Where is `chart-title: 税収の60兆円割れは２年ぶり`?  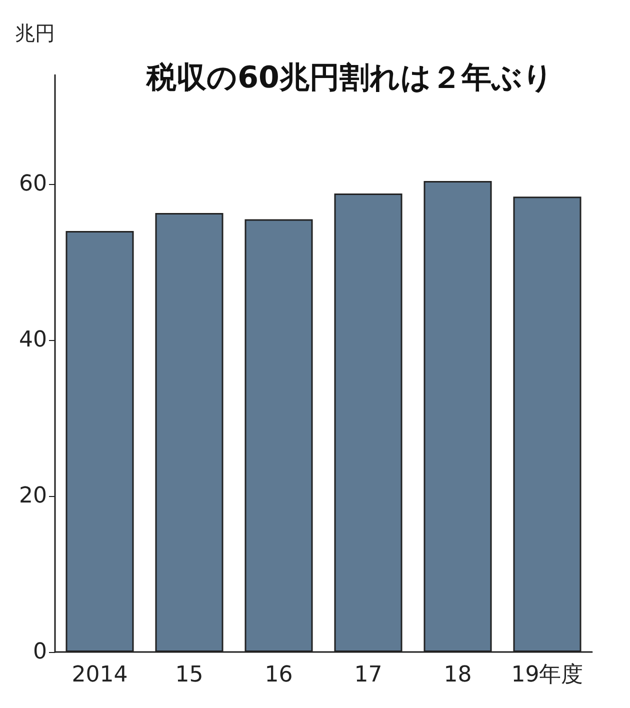 chart-title: 税収の60兆円割れは２年ぶり is located at coordinates (350, 78).